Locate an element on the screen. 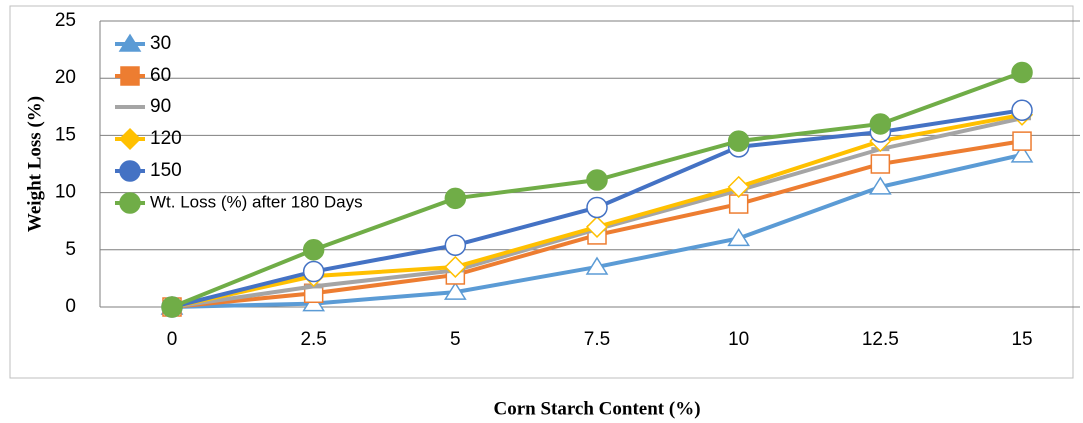 The height and width of the screenshot is (423, 1083). legend-label: 30 is located at coordinates (160, 43).